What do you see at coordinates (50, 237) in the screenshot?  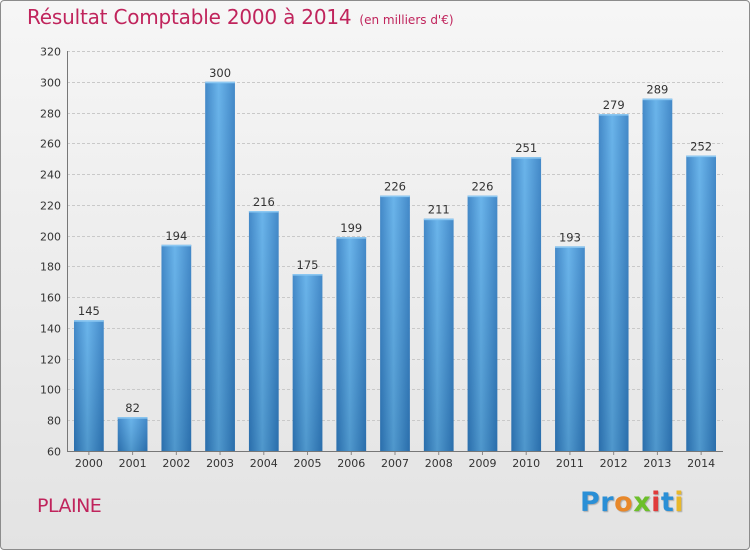 I see `y-tick-label: 200` at bounding box center [50, 237].